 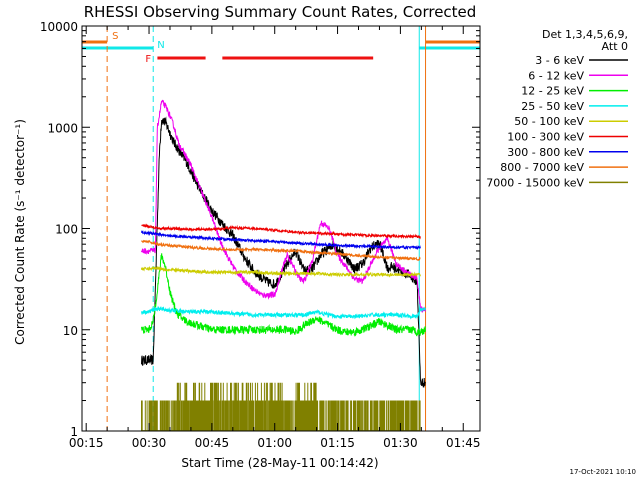 I want to click on legend-label-4: 50 - 100 keV, so click(x=549, y=121).